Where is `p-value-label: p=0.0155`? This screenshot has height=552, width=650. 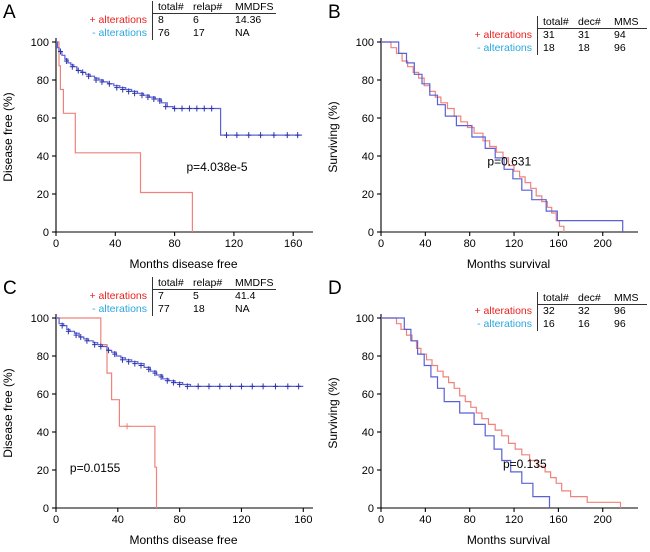 p-value-label: p=0.0155 is located at coordinates (95, 468).